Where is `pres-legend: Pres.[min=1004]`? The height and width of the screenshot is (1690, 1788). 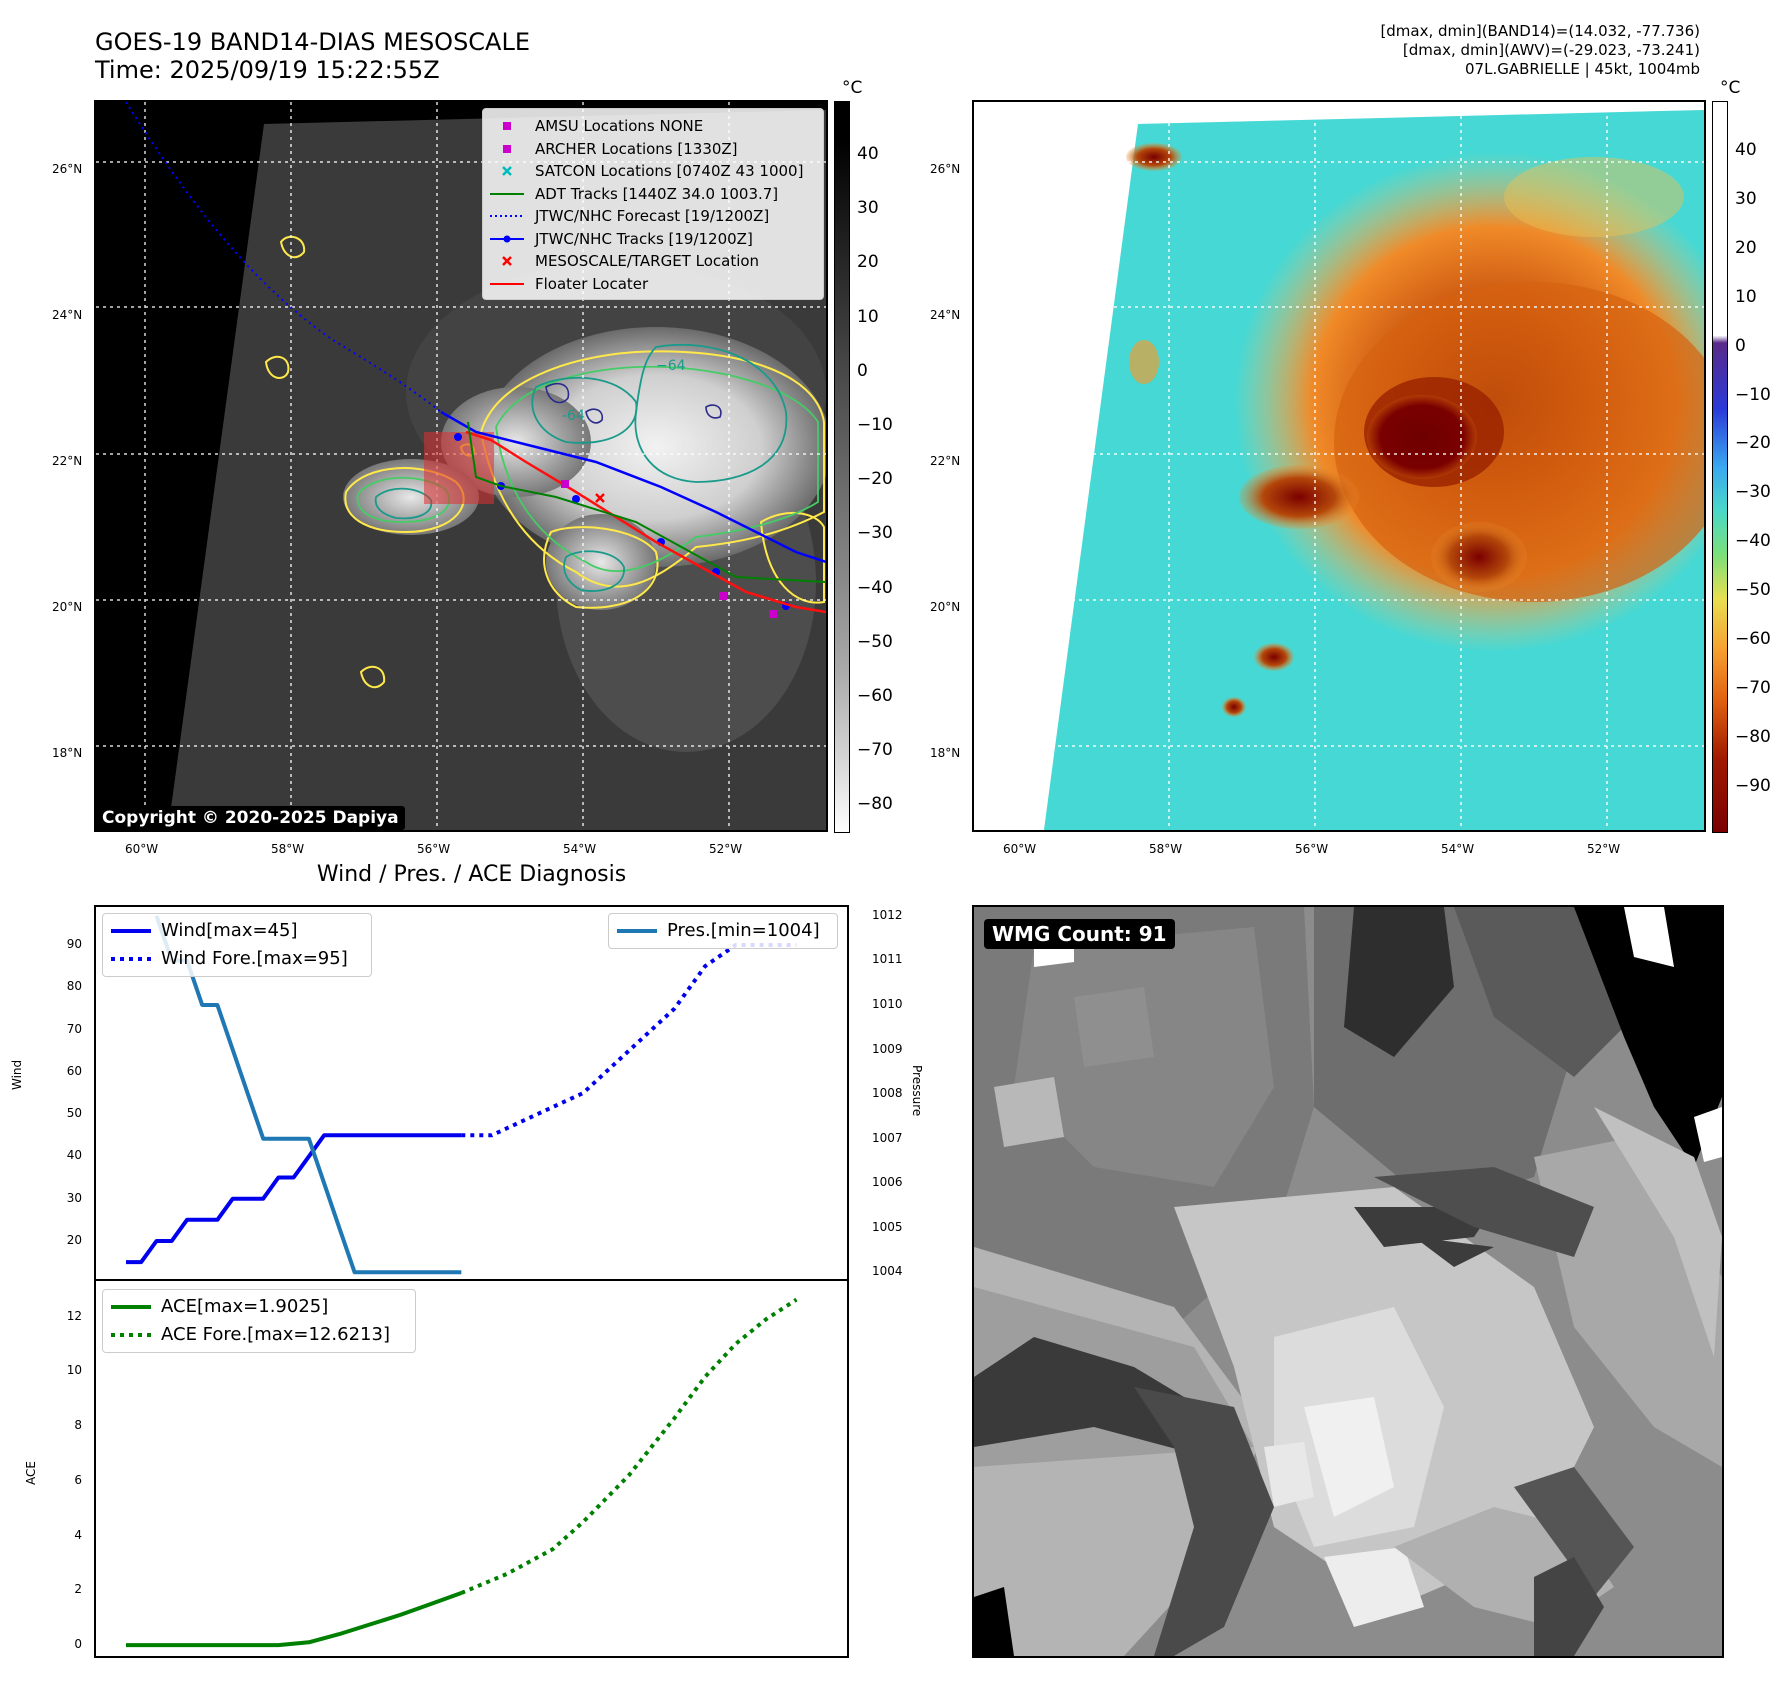 pres-legend: Pres.[min=1004] is located at coordinates (723, 931).